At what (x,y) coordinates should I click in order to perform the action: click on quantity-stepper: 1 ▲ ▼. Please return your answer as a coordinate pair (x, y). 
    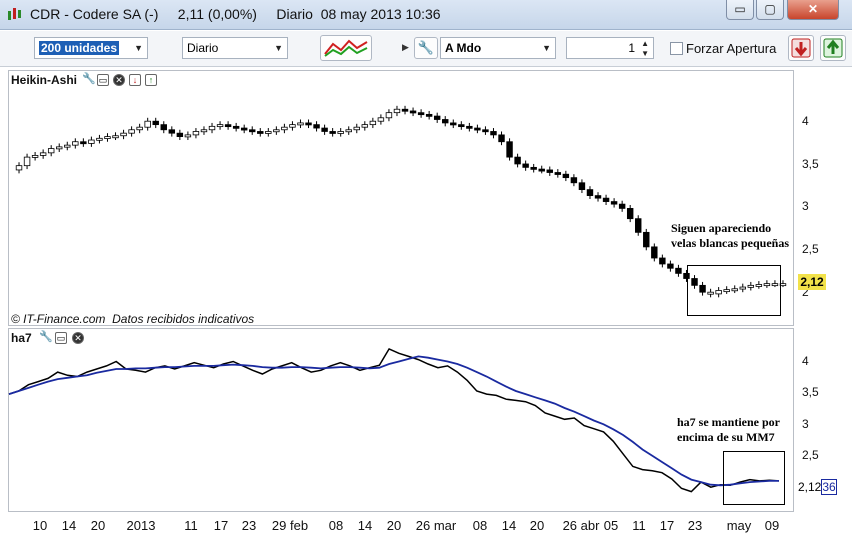
    Looking at the image, I should click on (610, 48).